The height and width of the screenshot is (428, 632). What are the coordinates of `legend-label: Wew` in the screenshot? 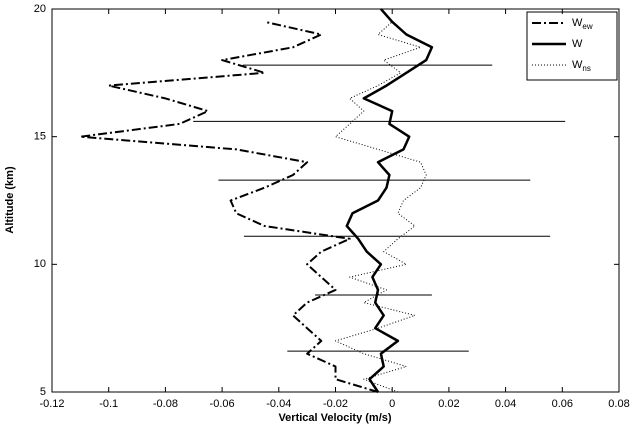 It's located at (582, 24).